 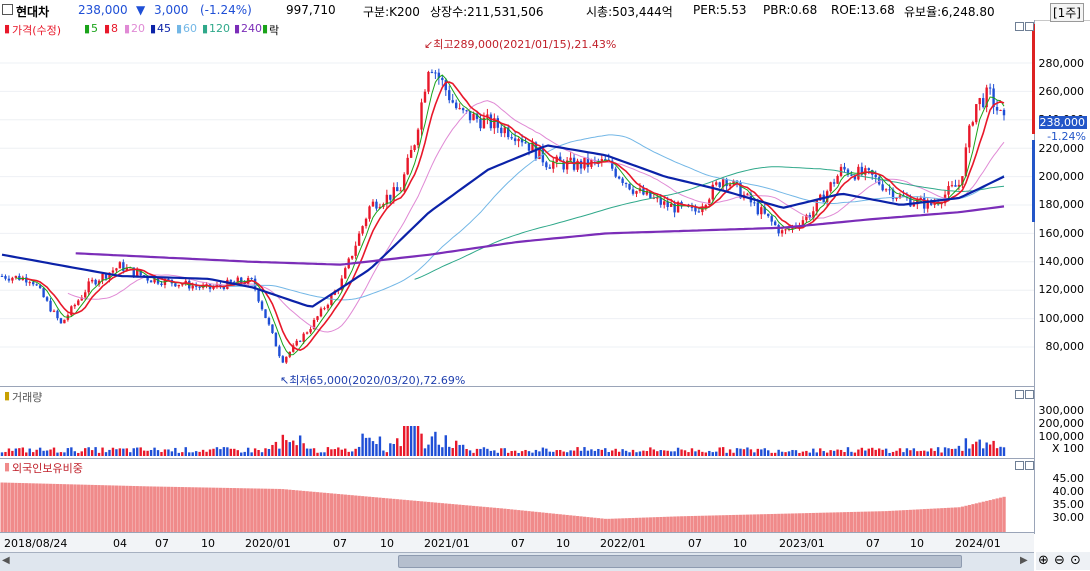 What do you see at coordinates (391, 12) in the screenshot?
I see `market-type: 구분:K200` at bounding box center [391, 12].